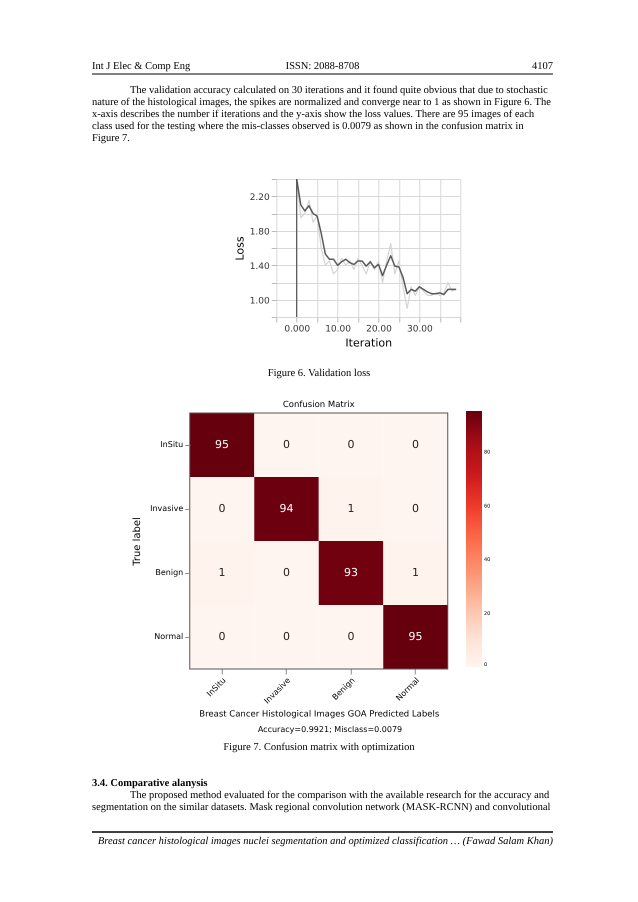 The height and width of the screenshot is (902, 638). Describe the element at coordinates (169, 572) in the screenshot. I see `y-tick-label: Benign` at that location.